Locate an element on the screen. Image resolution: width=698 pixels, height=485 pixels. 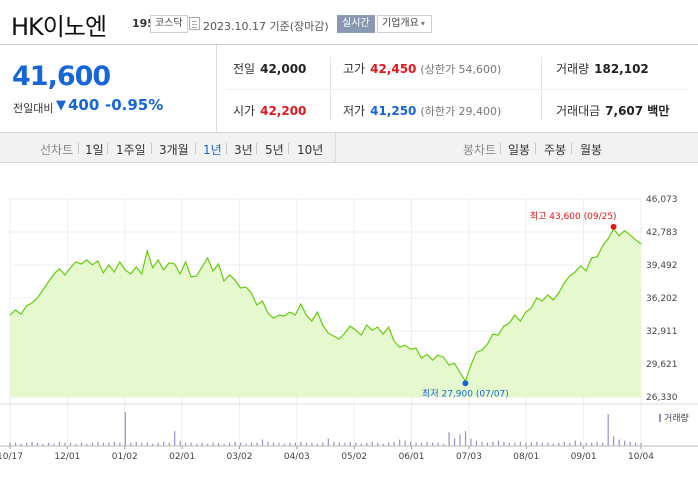
change-value: 400 is located at coordinates (84, 105).